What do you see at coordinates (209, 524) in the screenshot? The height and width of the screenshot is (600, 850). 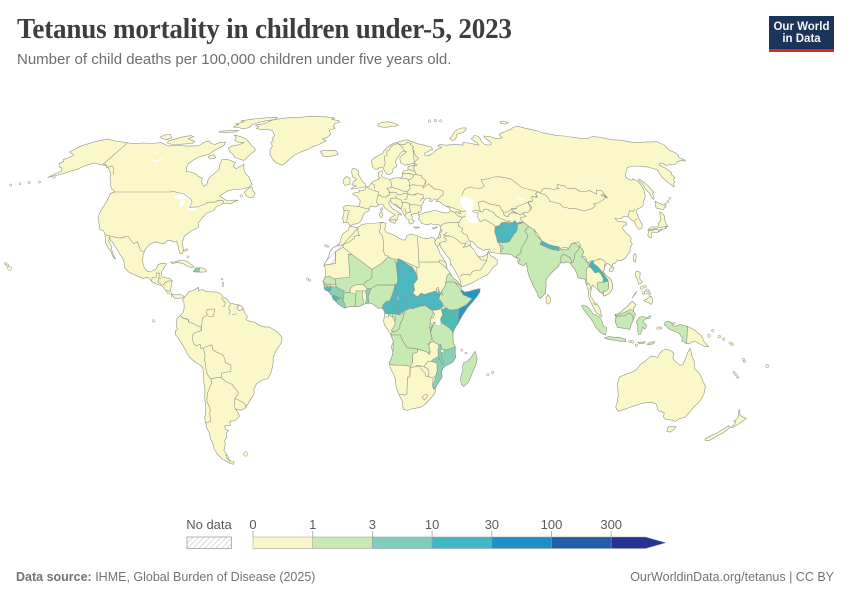 I see `svg-text: No data` at bounding box center [209, 524].